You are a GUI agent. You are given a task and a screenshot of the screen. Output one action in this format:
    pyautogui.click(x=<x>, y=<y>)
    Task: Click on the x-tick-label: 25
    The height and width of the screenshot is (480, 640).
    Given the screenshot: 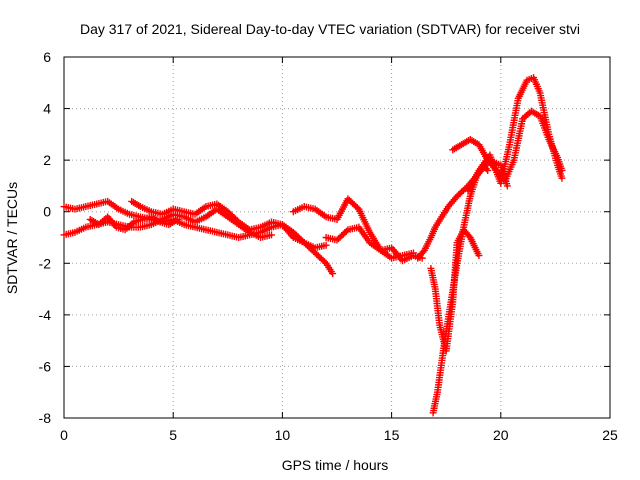 What is the action you would take?
    pyautogui.click(x=610, y=435)
    